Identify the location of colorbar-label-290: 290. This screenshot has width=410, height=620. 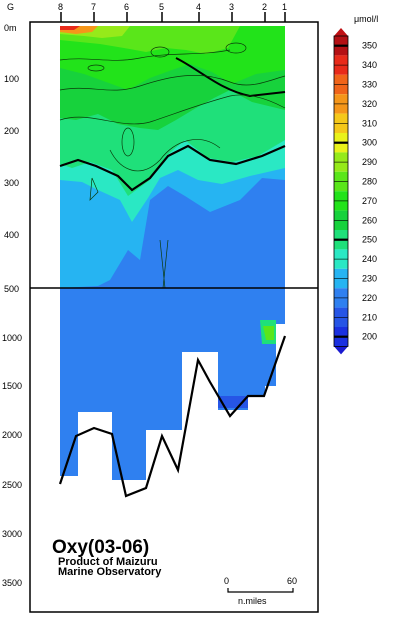
(369, 162).